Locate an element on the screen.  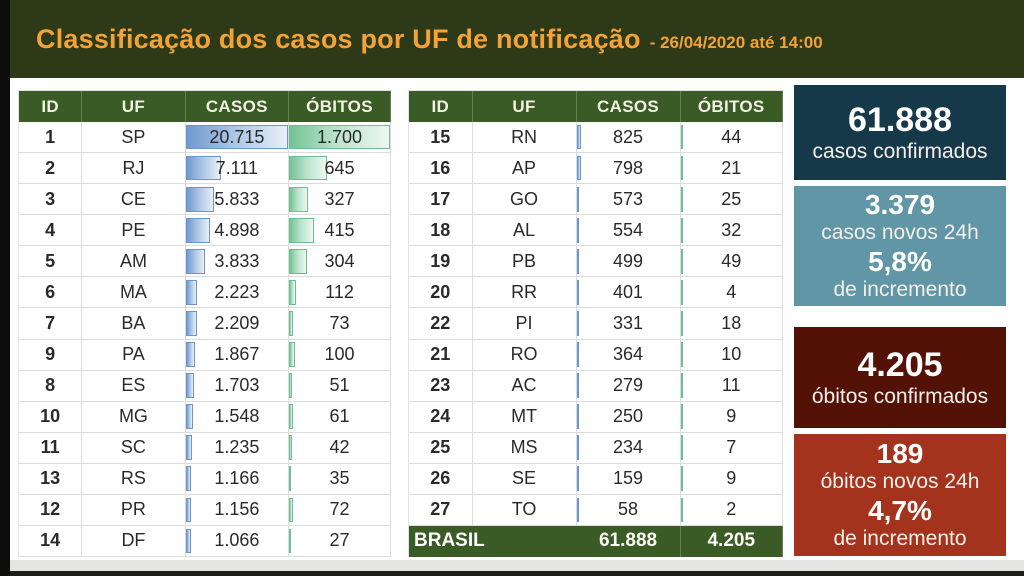
obitos-value: 645 is located at coordinates (339, 167).